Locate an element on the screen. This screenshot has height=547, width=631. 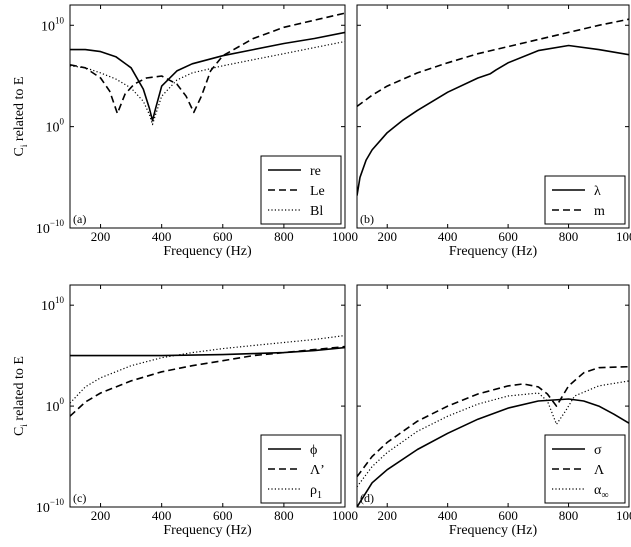
legend-label: ϕ is located at coordinates (313, 450).